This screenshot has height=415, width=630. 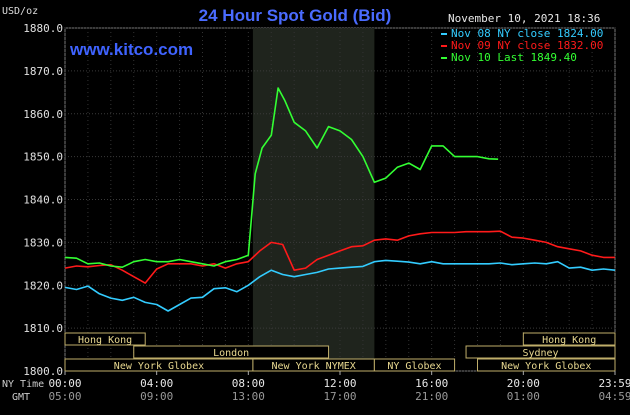 I want to click on gmt-tick-label: 01:00, so click(x=523, y=396).